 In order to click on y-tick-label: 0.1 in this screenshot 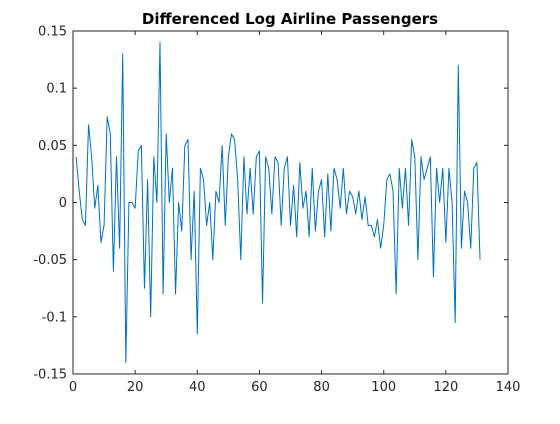, I will do `click(56, 89)`.